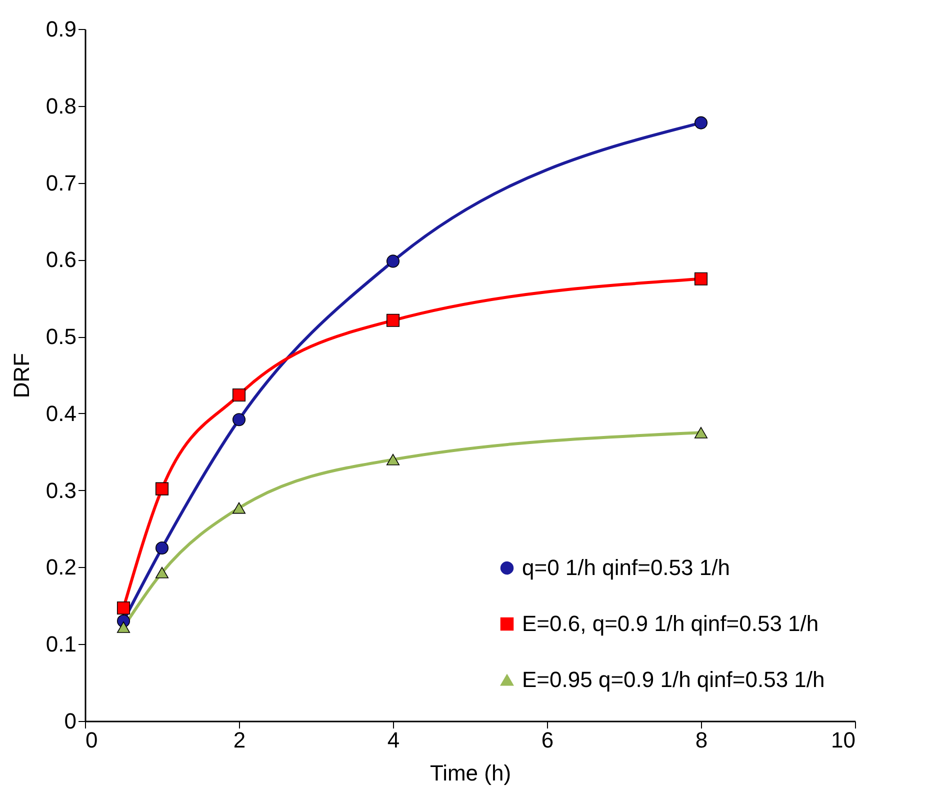  Describe the element at coordinates (239, 740) in the screenshot. I see `x-tick-label: 2` at that location.